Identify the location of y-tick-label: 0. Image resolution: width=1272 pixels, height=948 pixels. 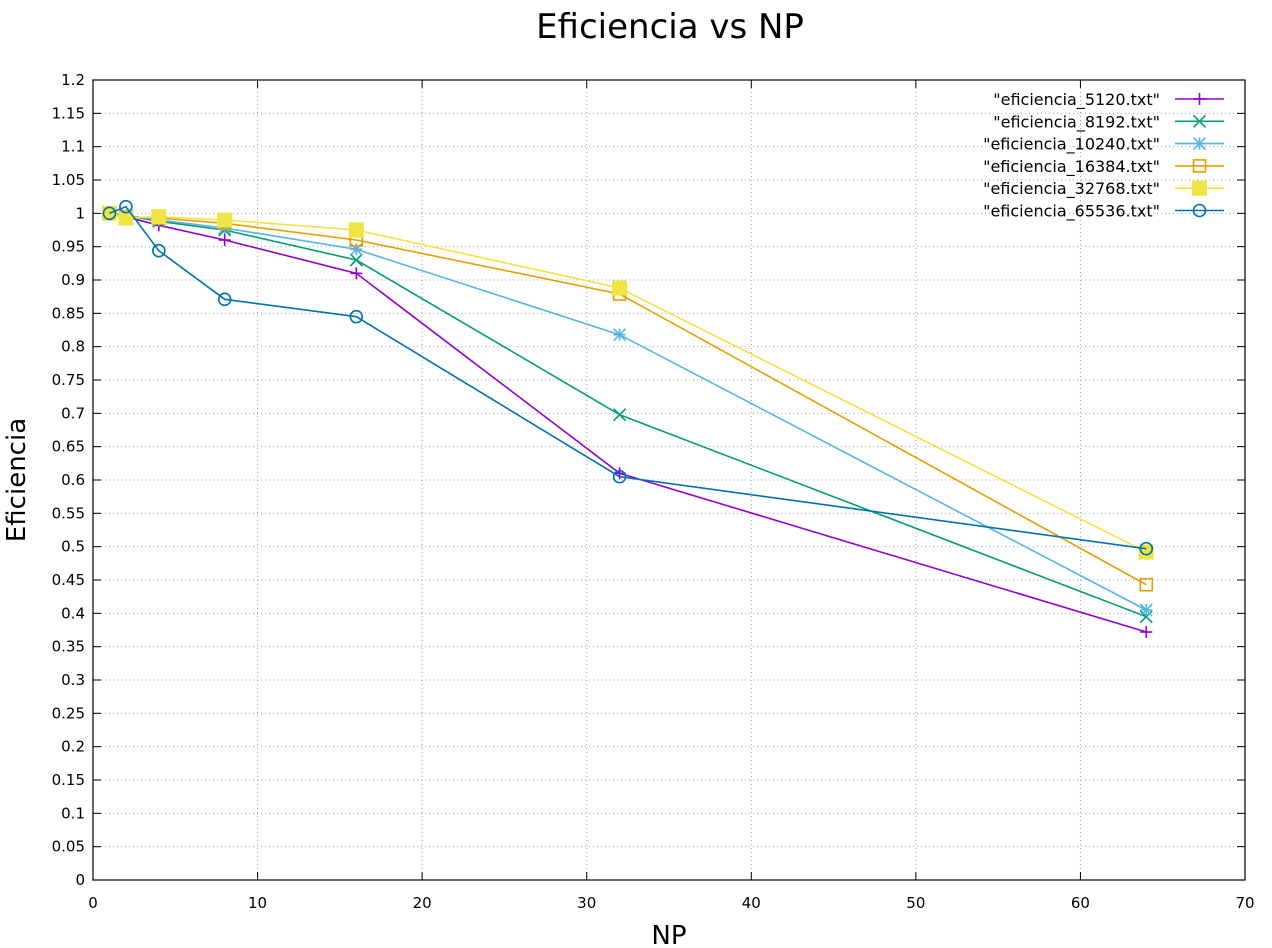
(80, 880).